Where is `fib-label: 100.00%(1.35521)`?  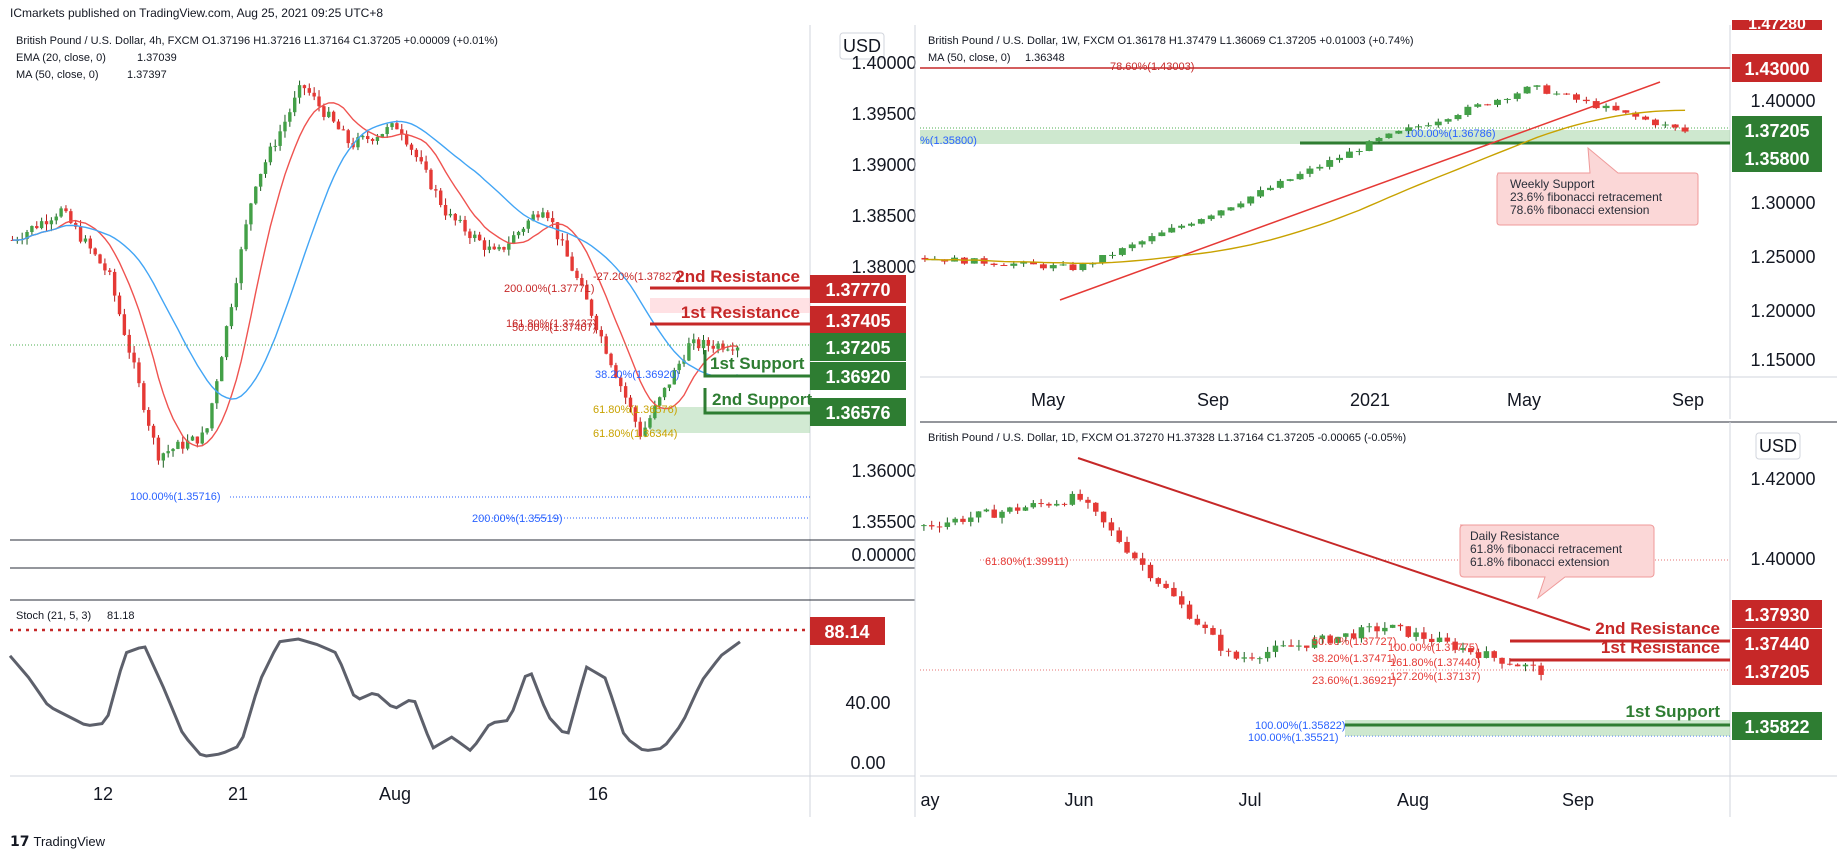
fib-label: 100.00%(1.35521) is located at coordinates (1293, 738).